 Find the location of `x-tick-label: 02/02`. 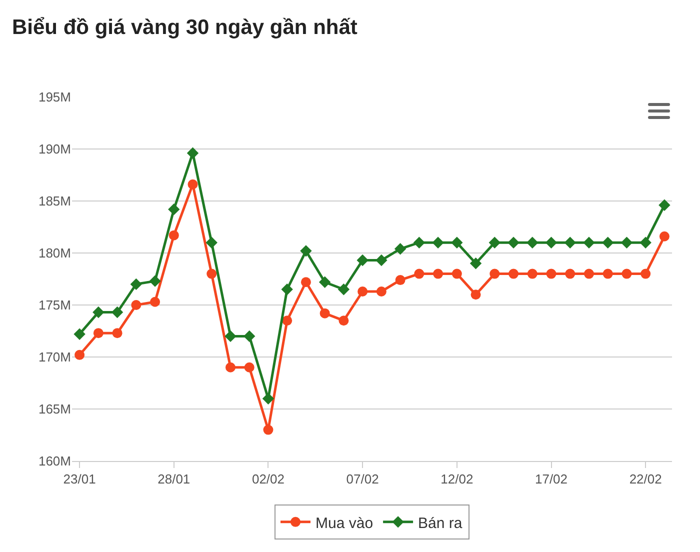

x-tick-label: 02/02 is located at coordinates (268, 479).